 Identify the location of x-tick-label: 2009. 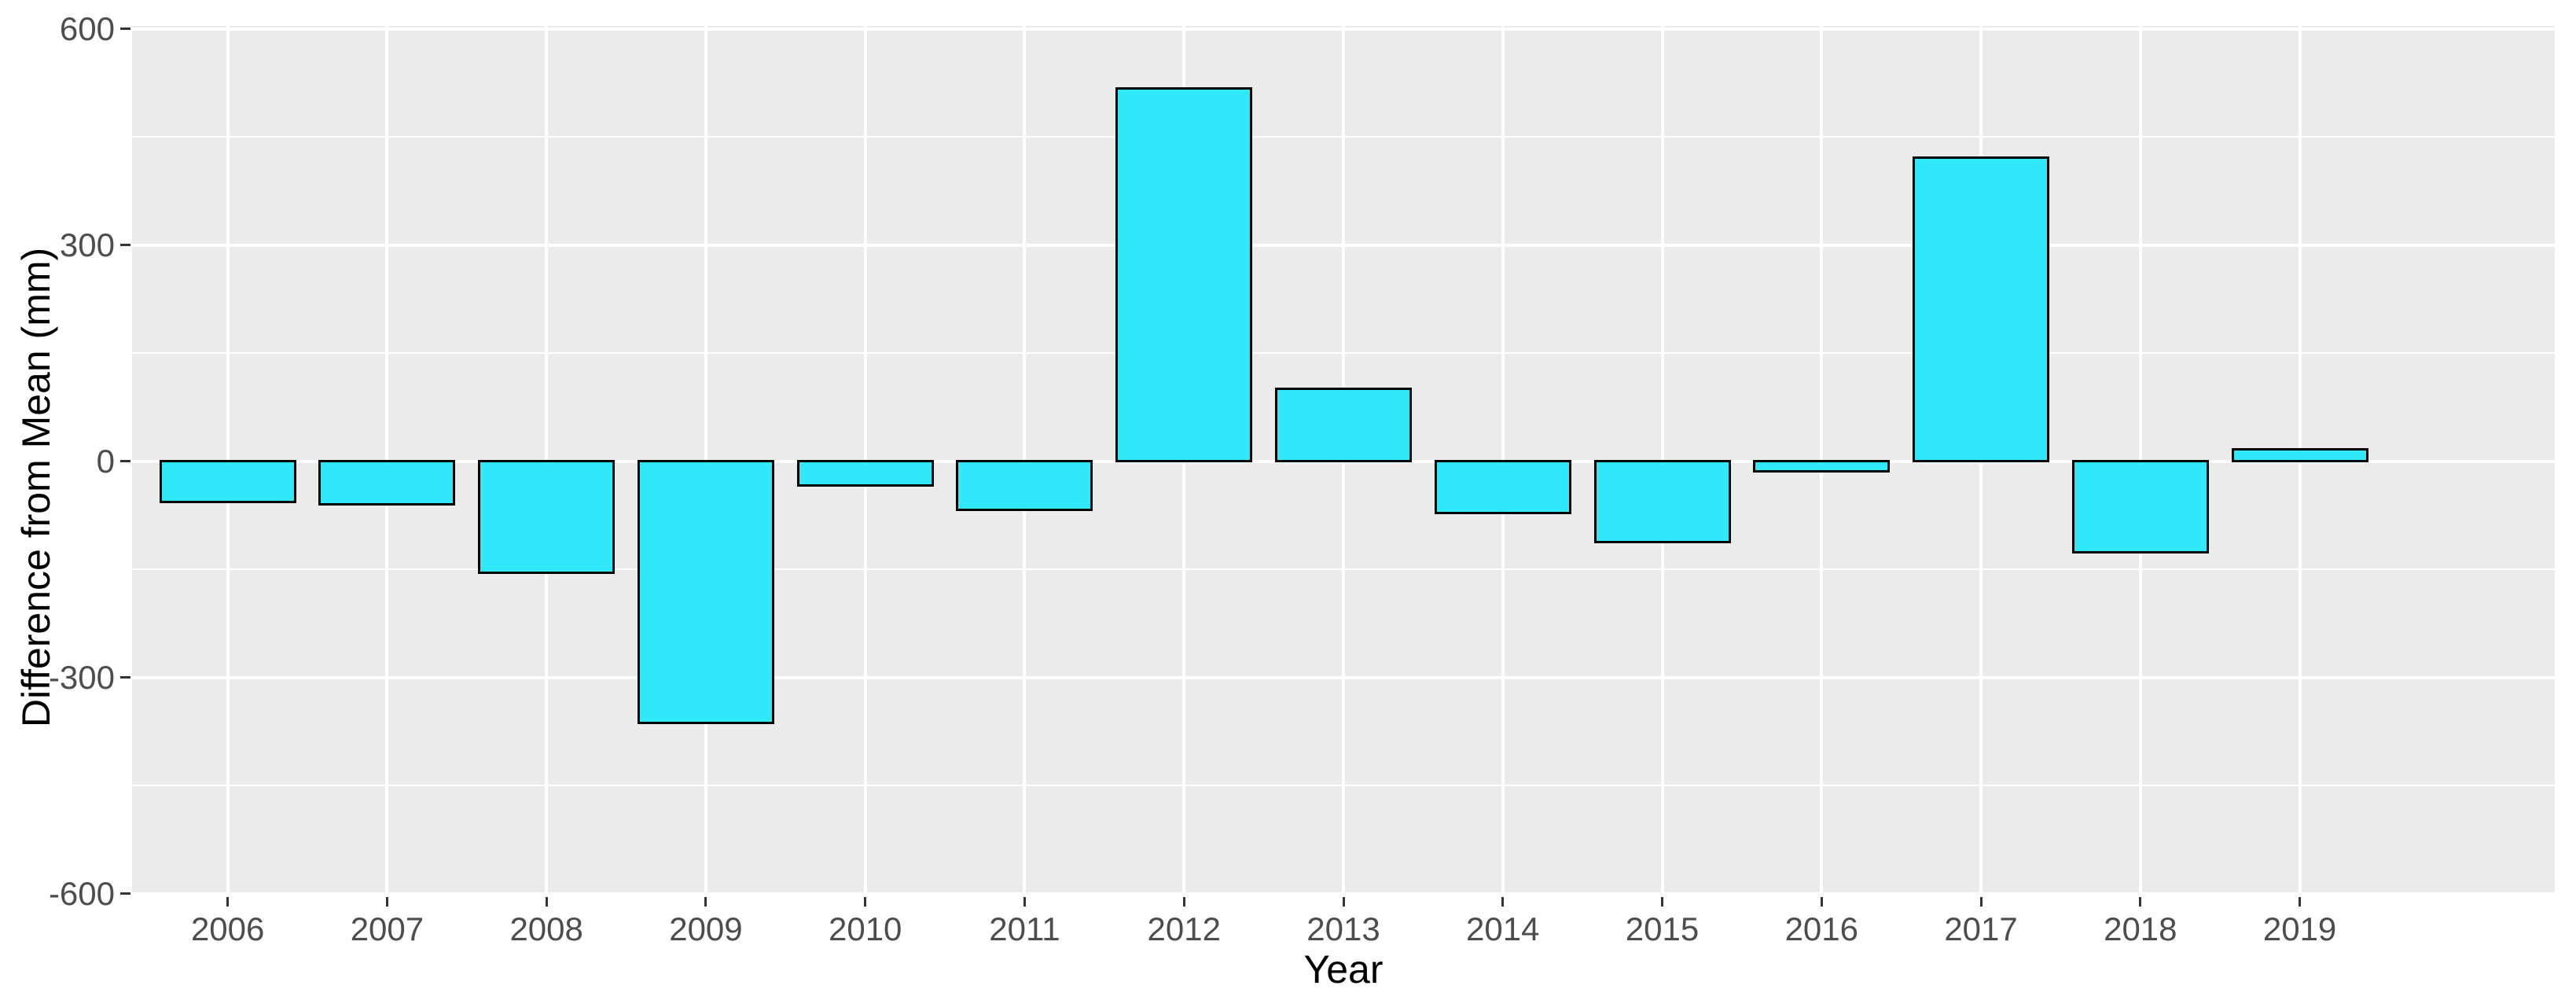
(706, 928).